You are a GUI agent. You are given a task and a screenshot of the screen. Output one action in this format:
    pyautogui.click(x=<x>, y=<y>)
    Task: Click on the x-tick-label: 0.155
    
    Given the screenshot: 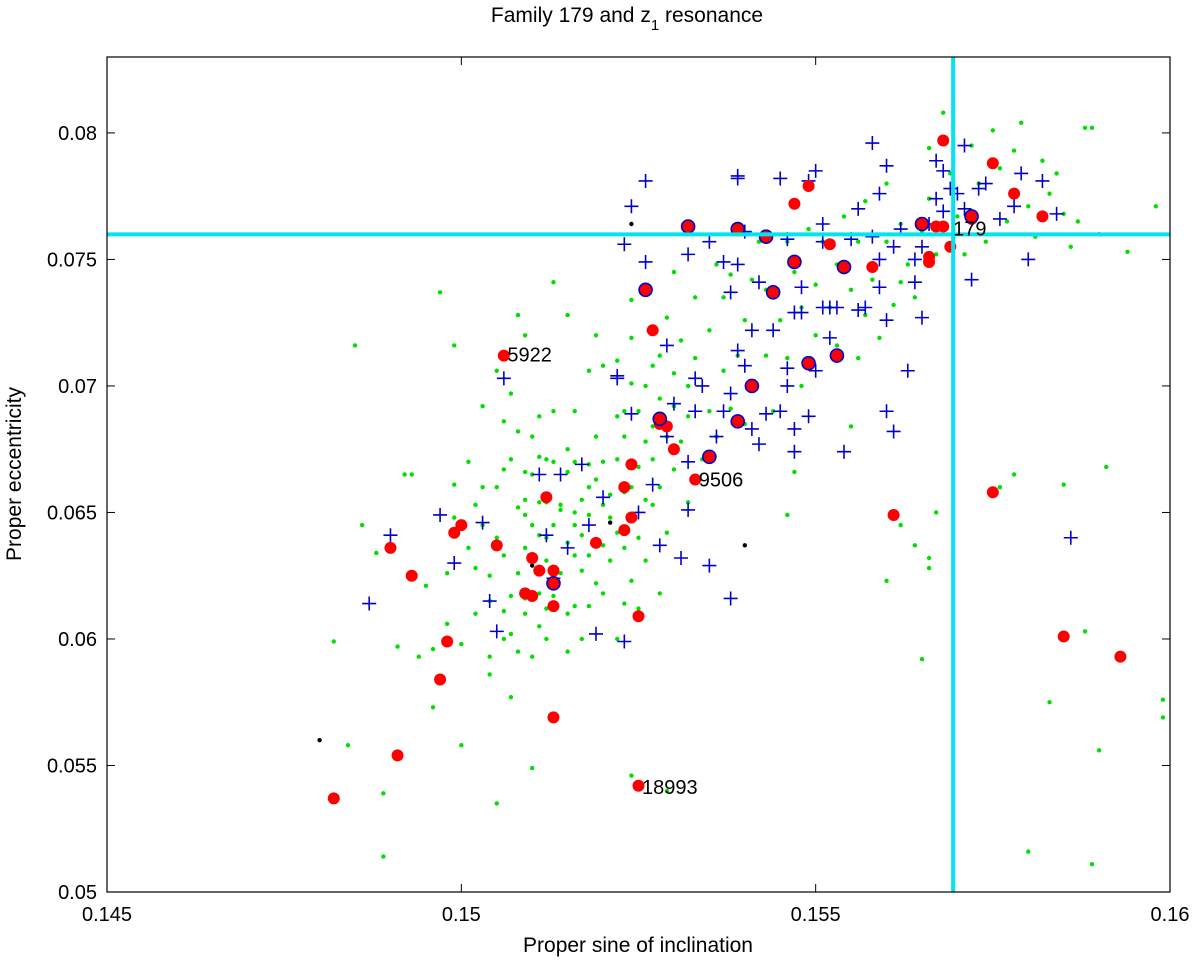 What is the action you would take?
    pyautogui.click(x=816, y=915)
    